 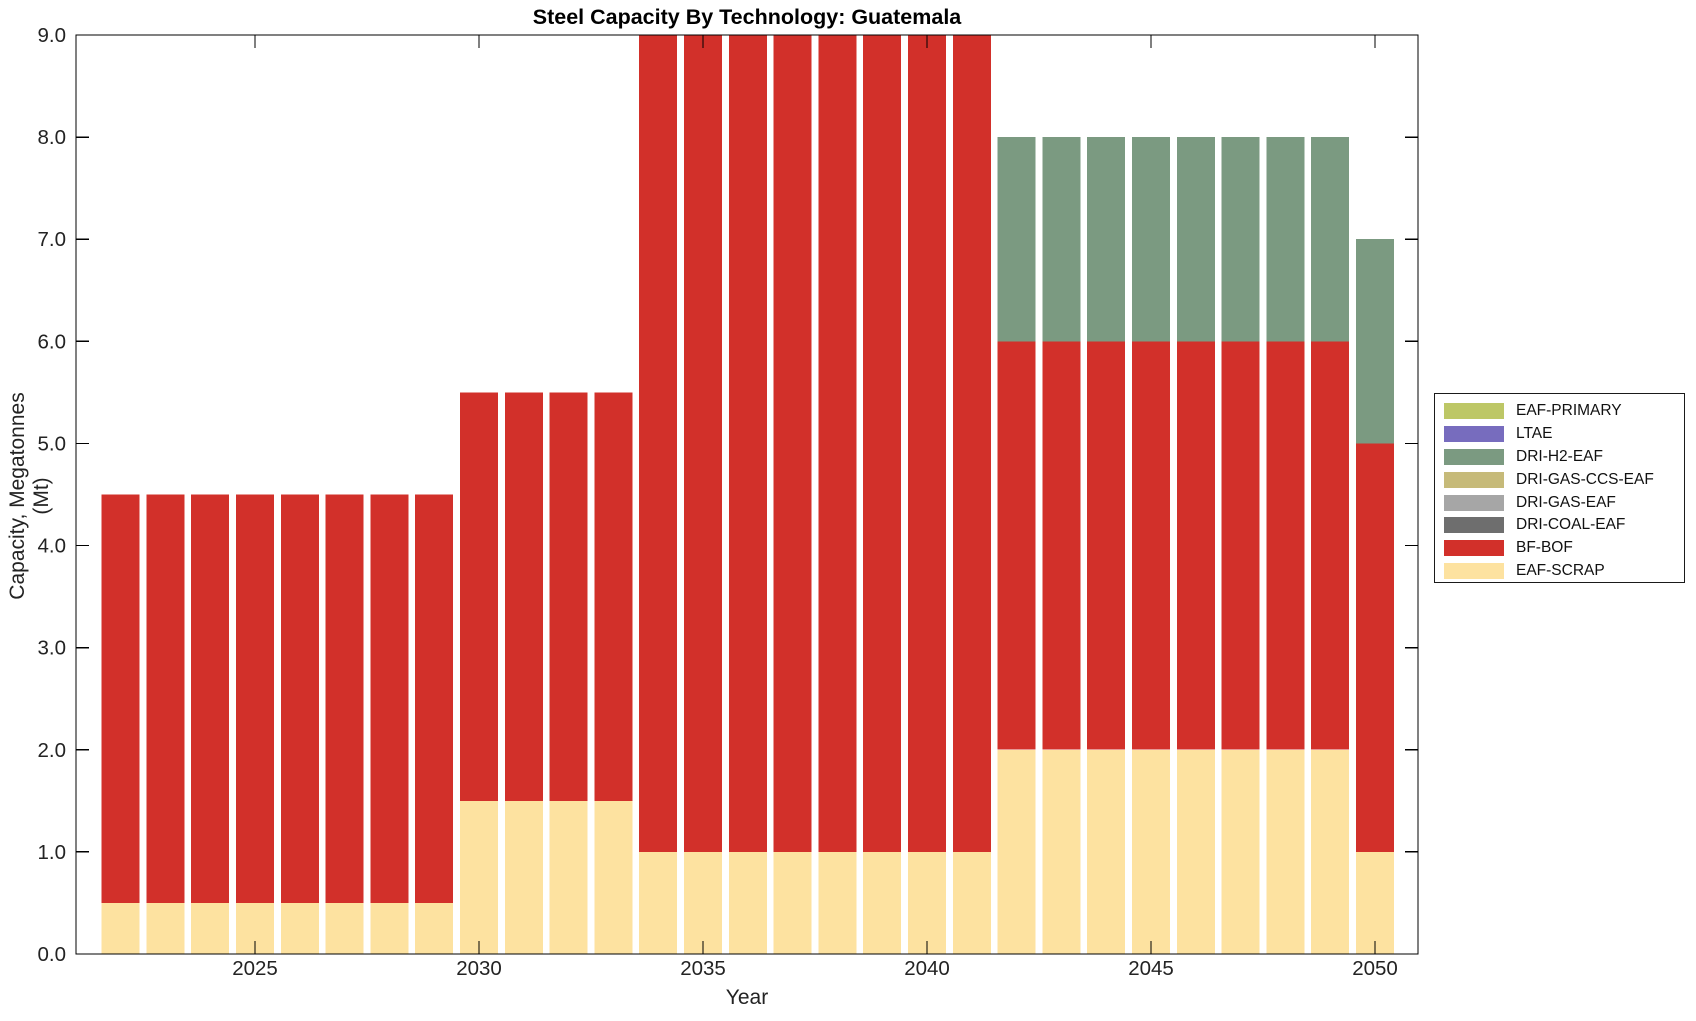 I want to click on bar-segment-dri-h2-eaf-2042, so click(x=1016, y=239).